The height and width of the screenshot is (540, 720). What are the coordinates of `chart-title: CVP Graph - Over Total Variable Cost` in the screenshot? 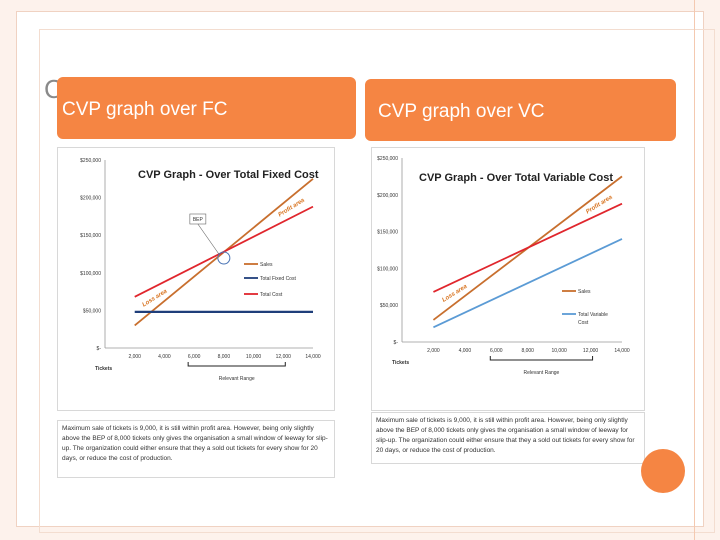 It's located at (516, 178).